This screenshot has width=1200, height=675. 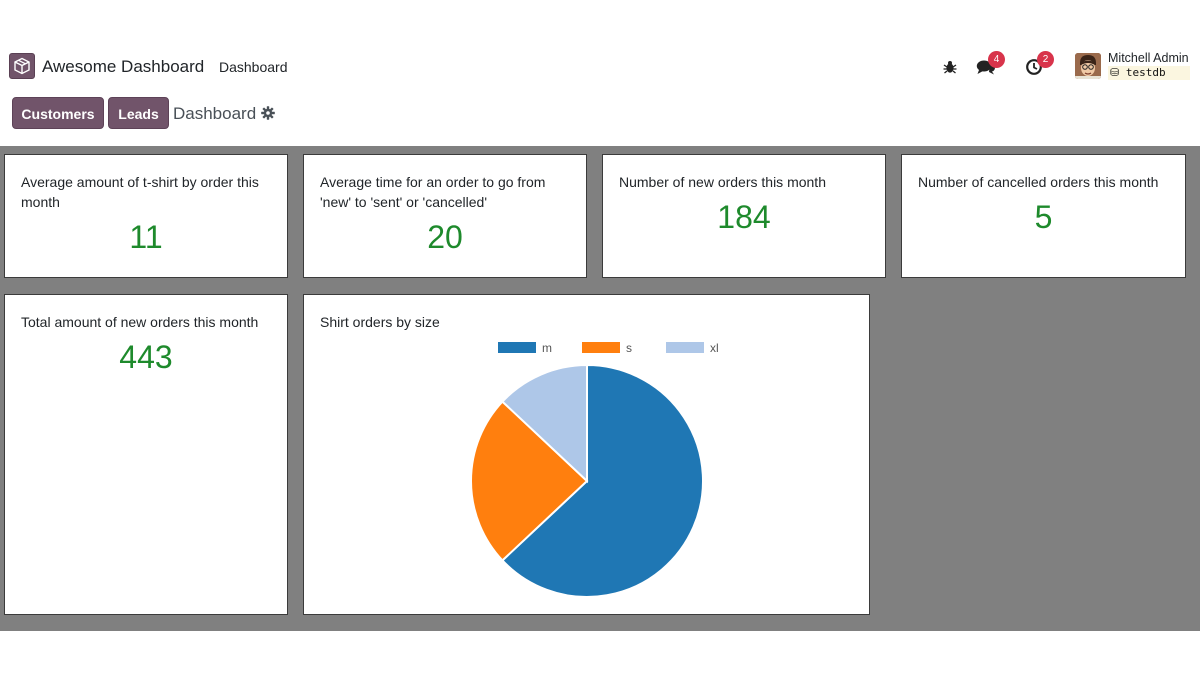 What do you see at coordinates (1145, 72) in the screenshot?
I see `database-name-label: testdb` at bounding box center [1145, 72].